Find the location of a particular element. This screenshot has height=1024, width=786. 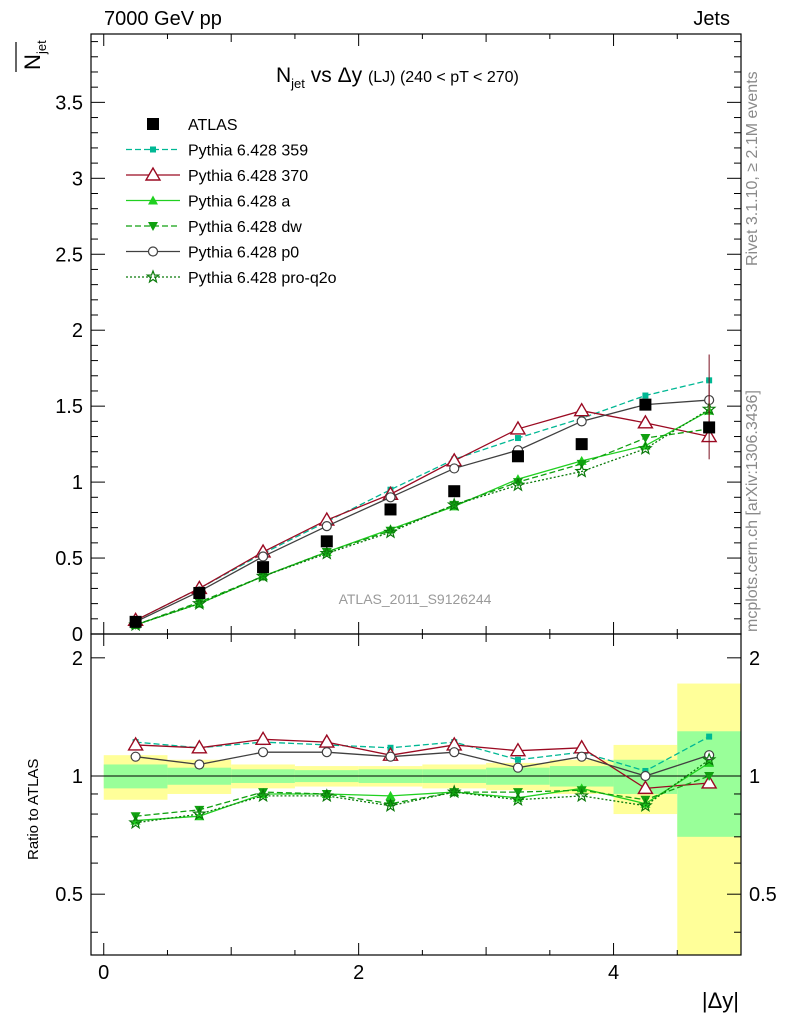

legend-label: Pythia 6.428 370 is located at coordinates (248, 176).